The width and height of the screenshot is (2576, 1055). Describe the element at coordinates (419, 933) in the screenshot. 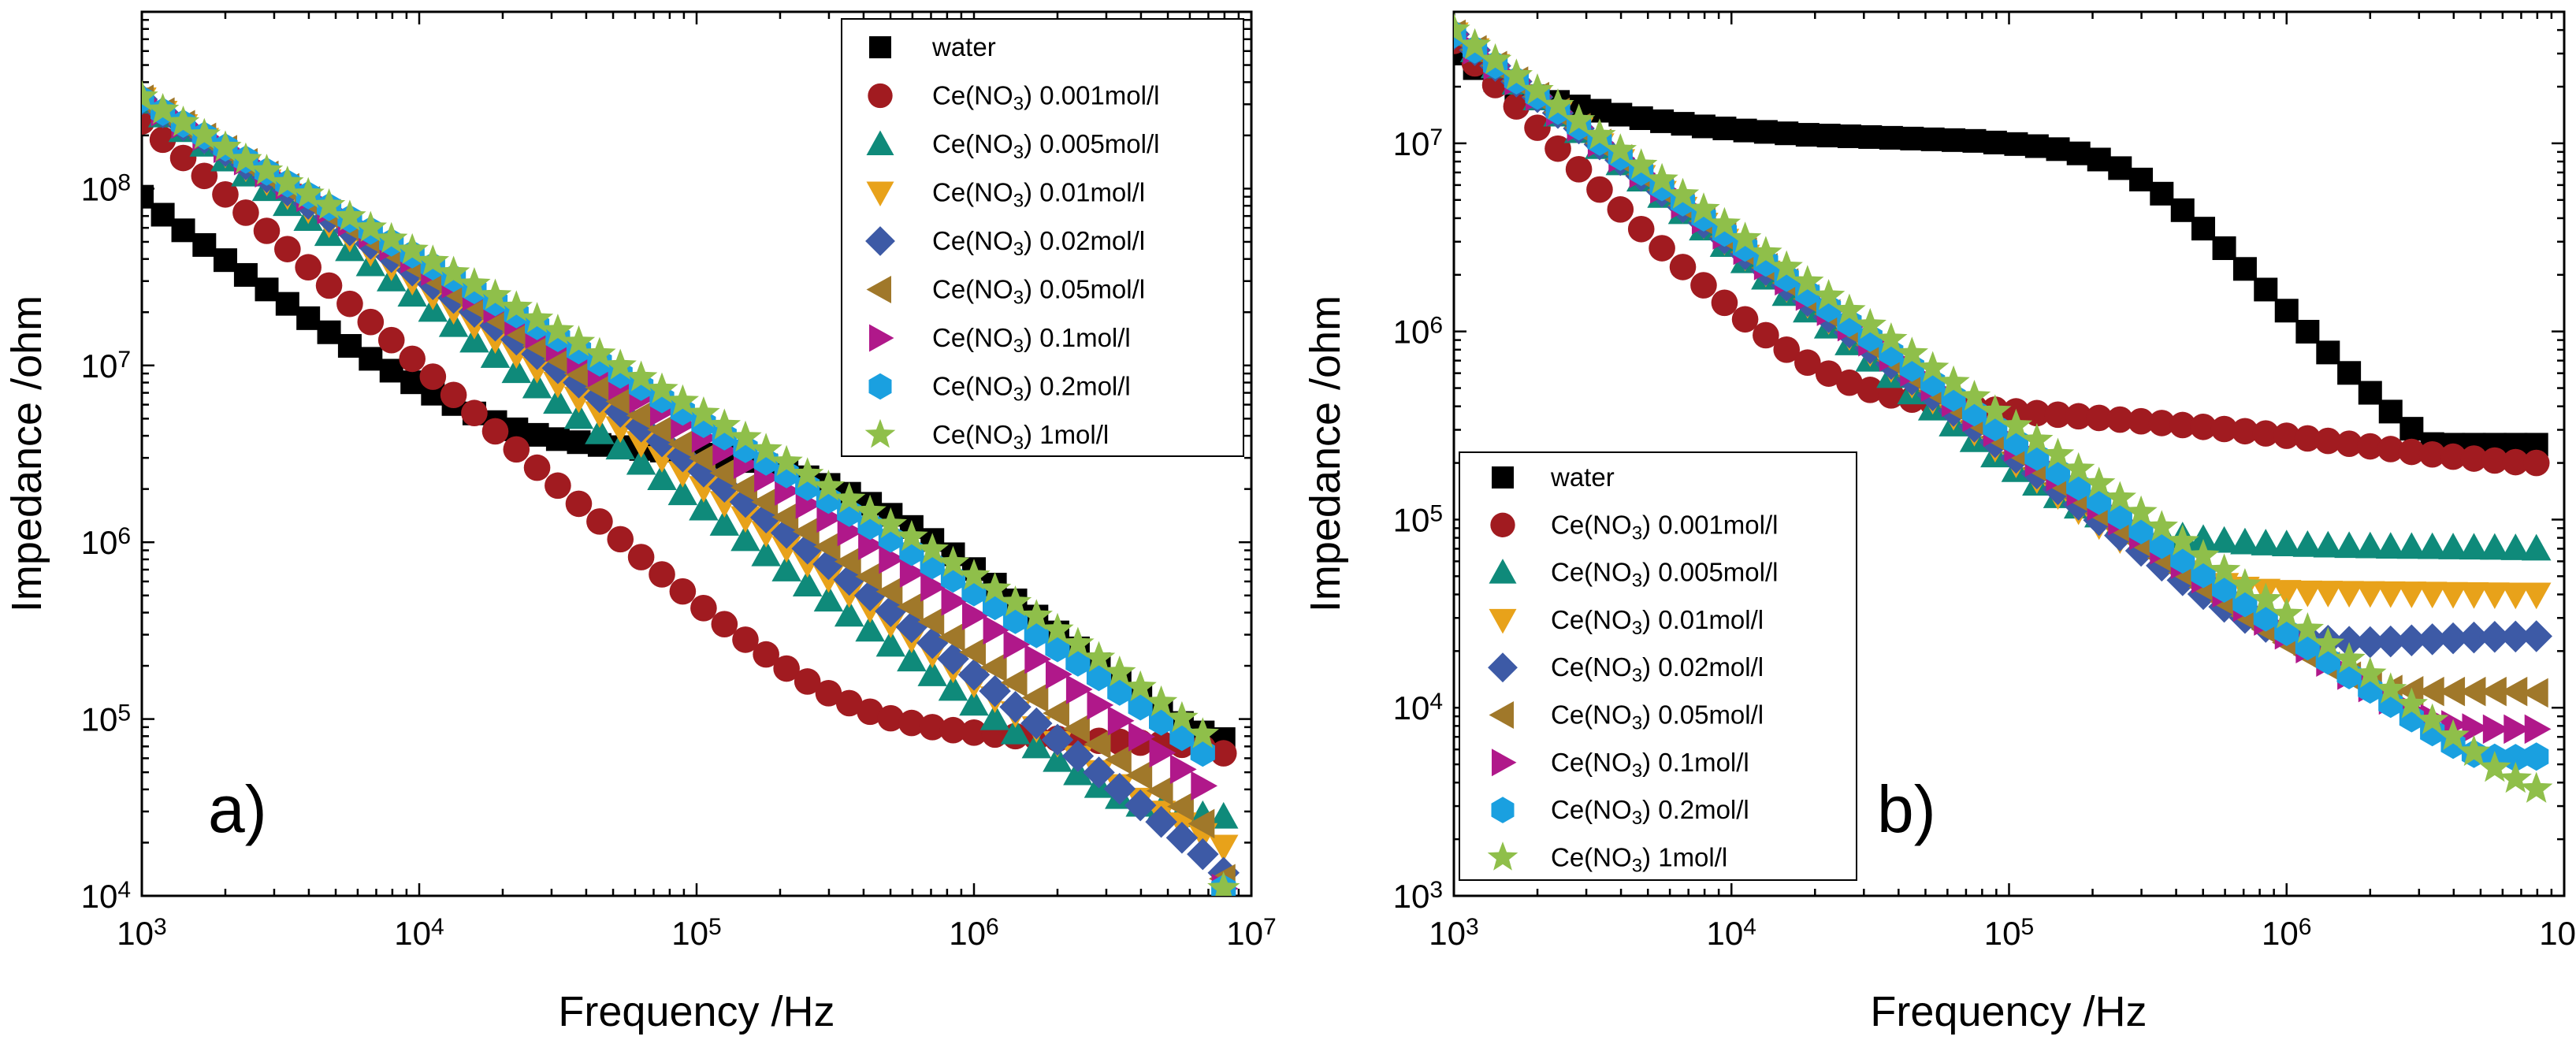

I see `x-tick-label: 10⁴` at that location.